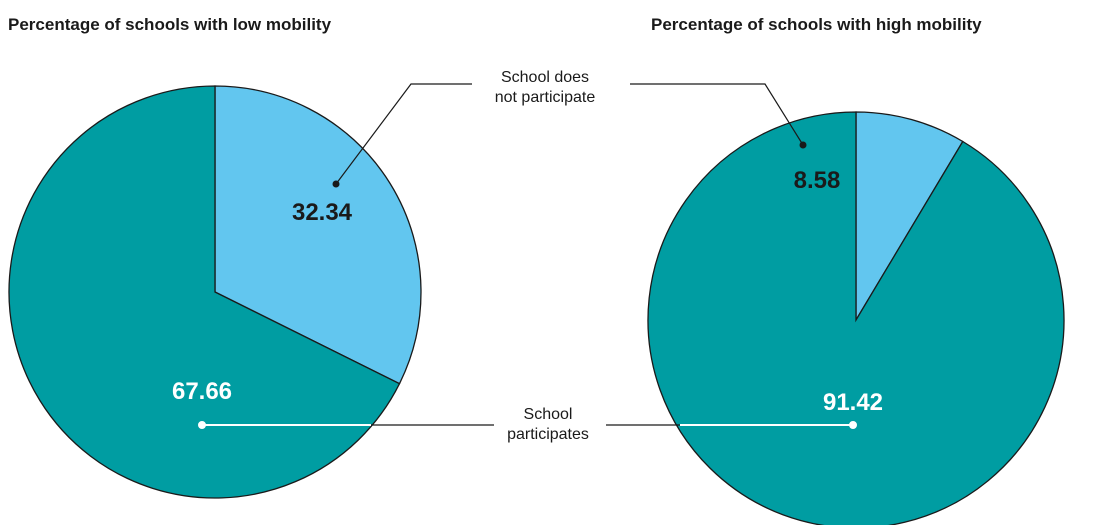 The height and width of the screenshot is (525, 1105). Describe the element at coordinates (816, 24) in the screenshot. I see `right-chart-title: Percentage of schools with high mobility` at that location.